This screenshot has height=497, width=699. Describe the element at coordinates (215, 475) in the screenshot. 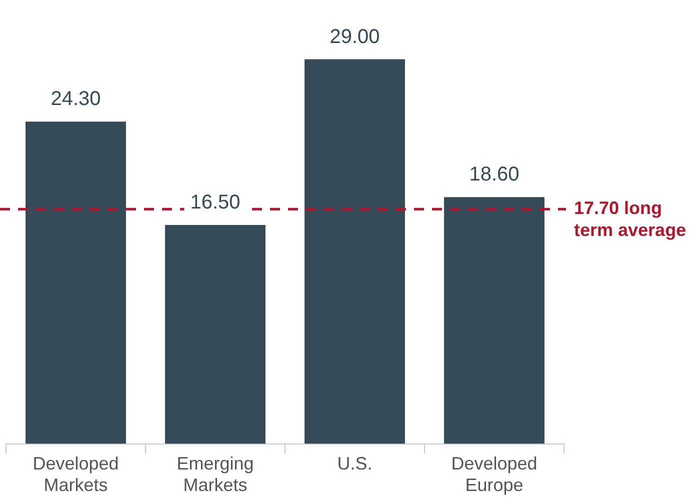

I see `x-tick-label: Emerging Markets` at that location.